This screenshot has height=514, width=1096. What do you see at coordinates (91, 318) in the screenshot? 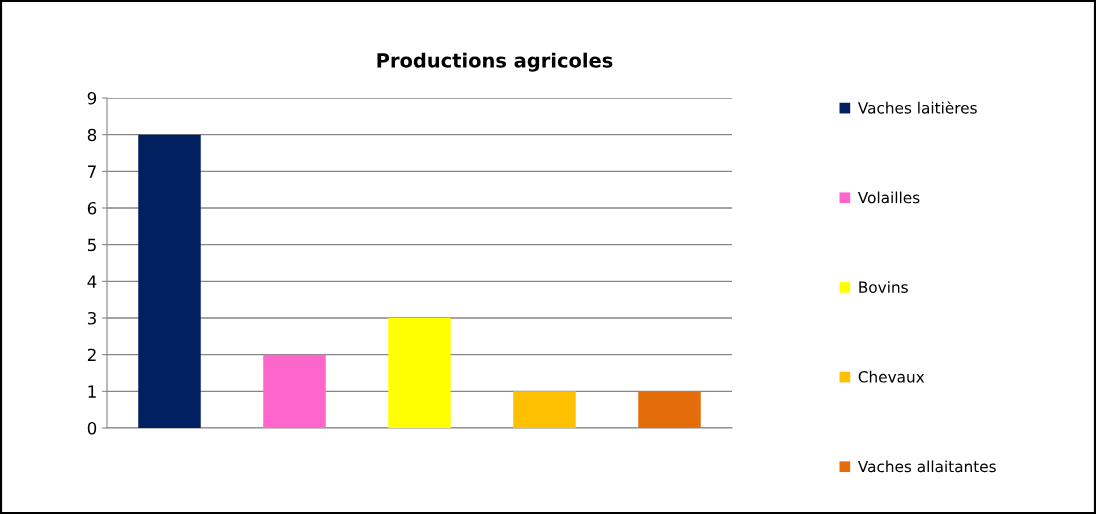
I see `y-tick-label: 3` at bounding box center [91, 318].